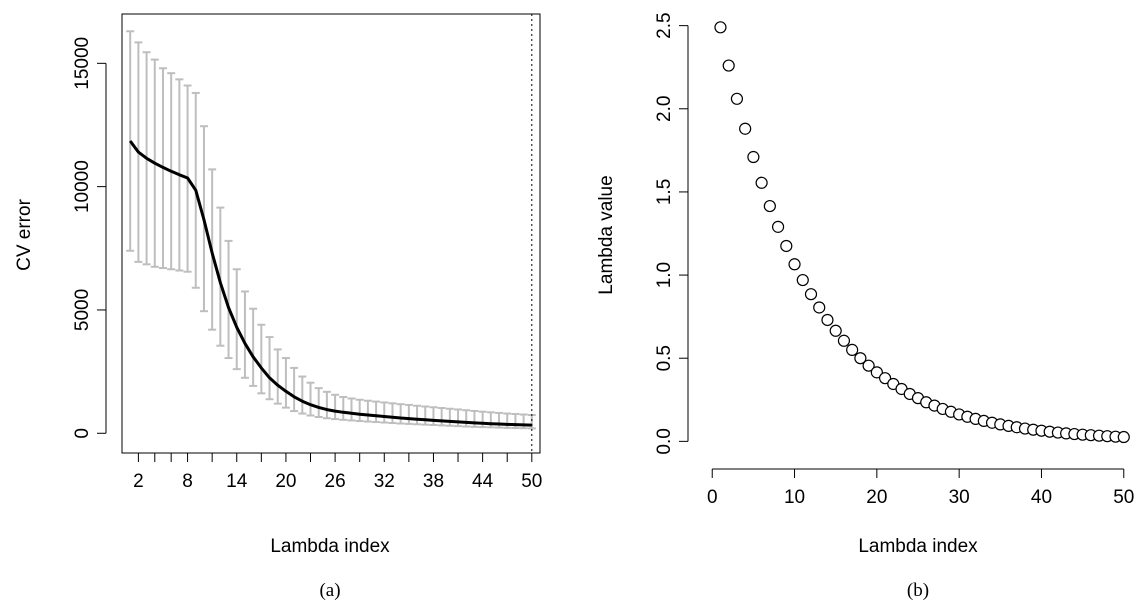 The height and width of the screenshot is (608, 1141). Describe the element at coordinates (483, 481) in the screenshot. I see `x-tick-label: 44` at that location.